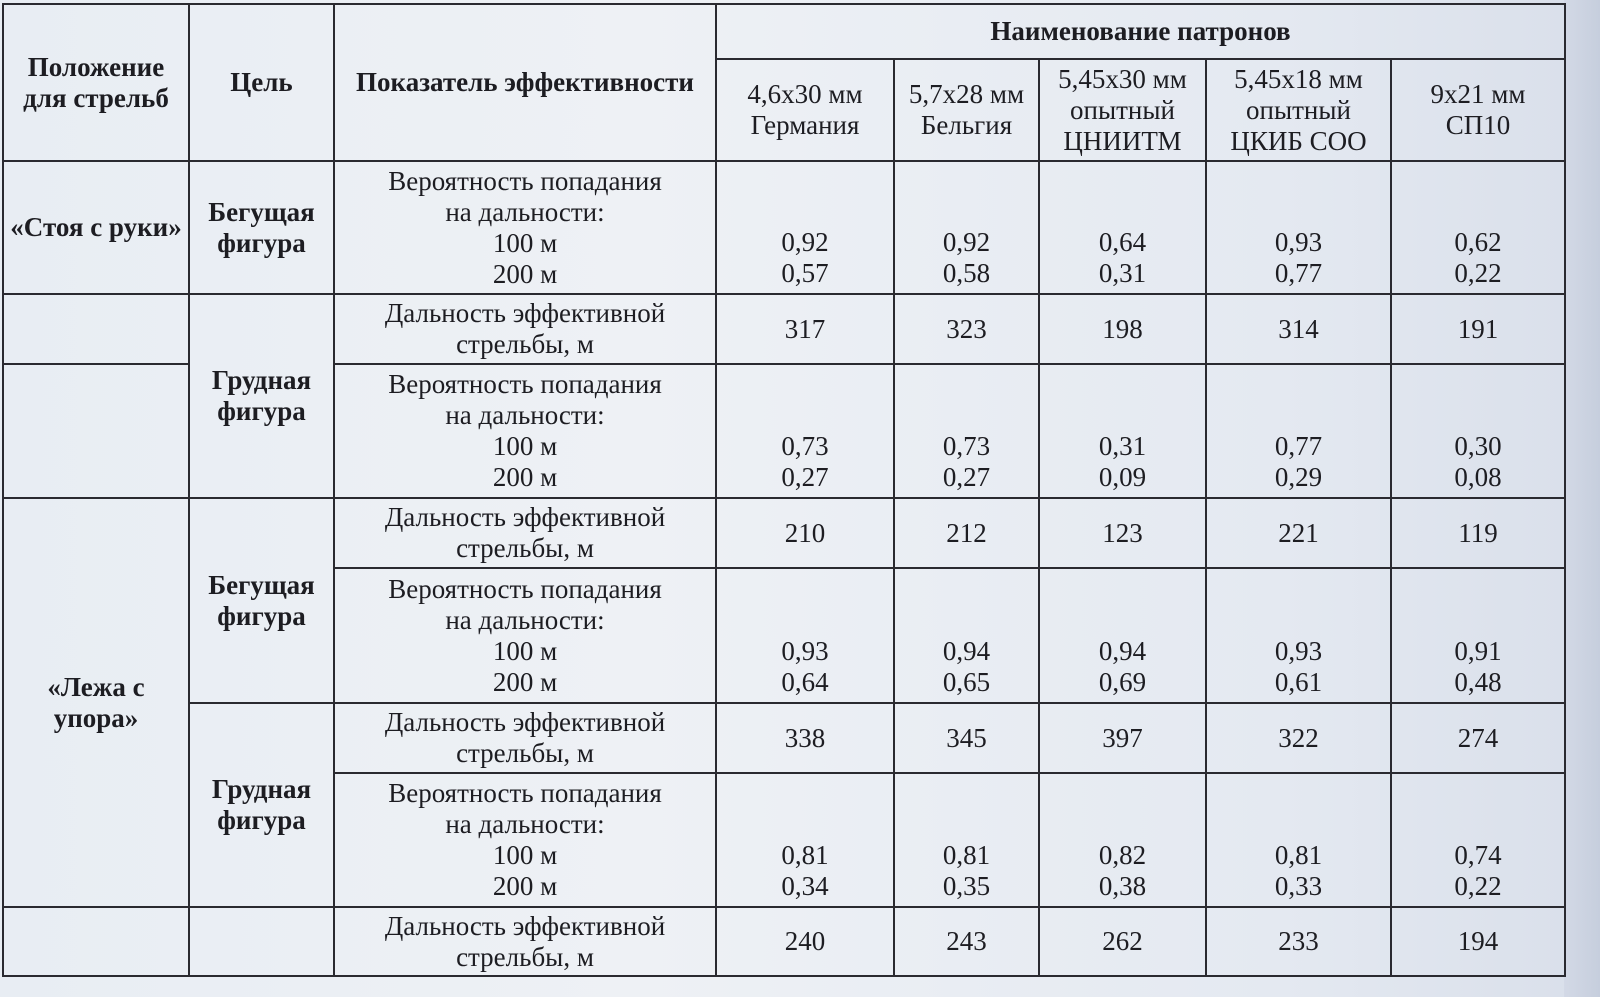  I want to click on header-target: Цель, so click(261, 82).